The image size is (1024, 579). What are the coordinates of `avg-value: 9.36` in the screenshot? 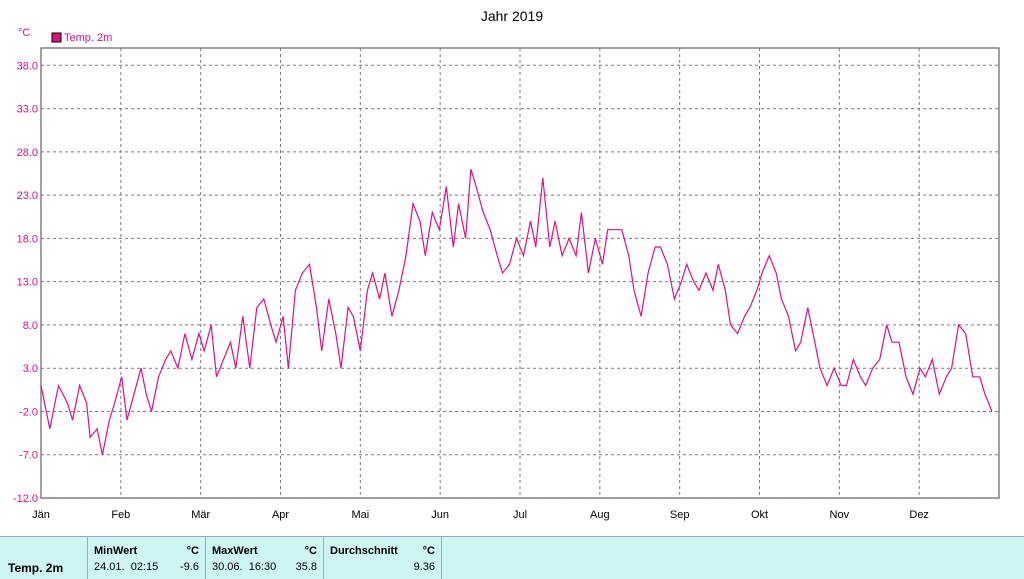 It's located at (424, 567).